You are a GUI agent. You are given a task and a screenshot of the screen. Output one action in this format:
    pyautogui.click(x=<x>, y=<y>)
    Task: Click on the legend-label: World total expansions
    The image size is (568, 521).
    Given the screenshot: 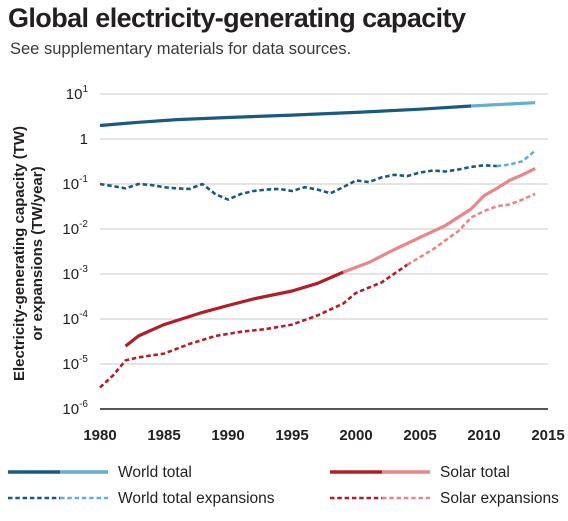 What is the action you would take?
    pyautogui.click(x=196, y=498)
    